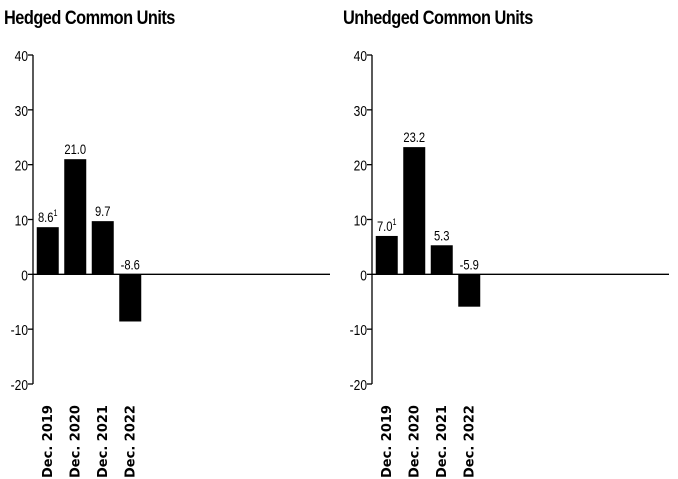 The width and height of the screenshot is (678, 479). Describe the element at coordinates (130, 264) in the screenshot. I see `data-label: -8.6` at that location.